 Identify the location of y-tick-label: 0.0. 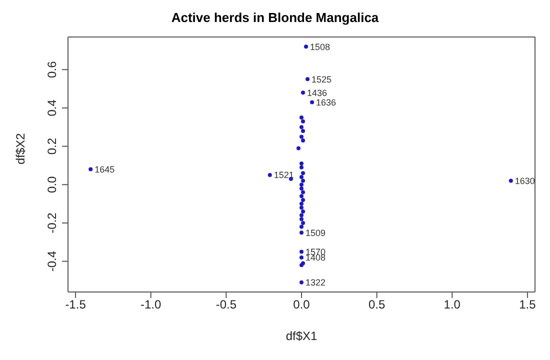
(52, 184).